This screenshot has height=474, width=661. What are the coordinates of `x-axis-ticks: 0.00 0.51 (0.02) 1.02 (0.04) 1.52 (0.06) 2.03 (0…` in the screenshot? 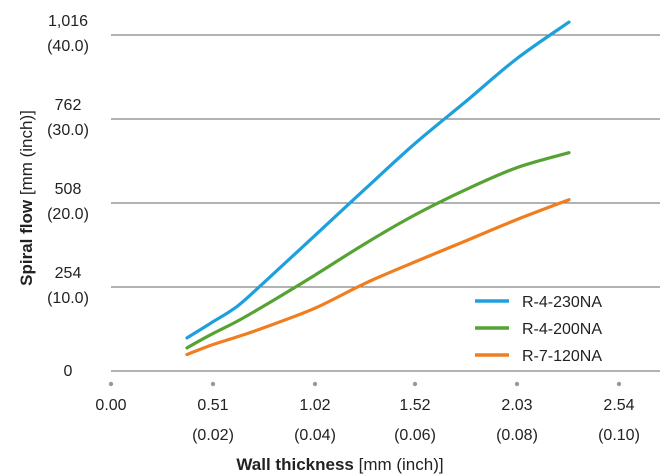 It's located at (367, 412).